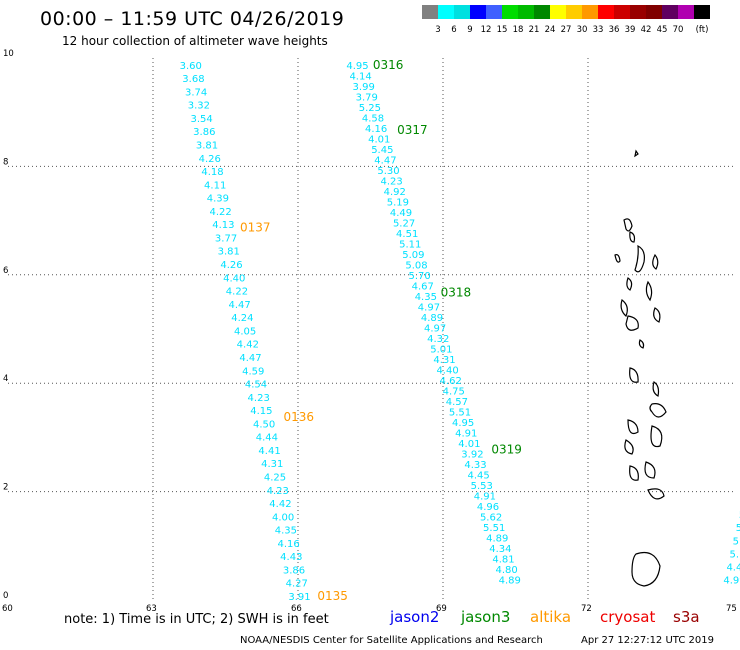  What do you see at coordinates (702, 30) in the screenshot?
I see `legend-unit: (ft)` at bounding box center [702, 30].